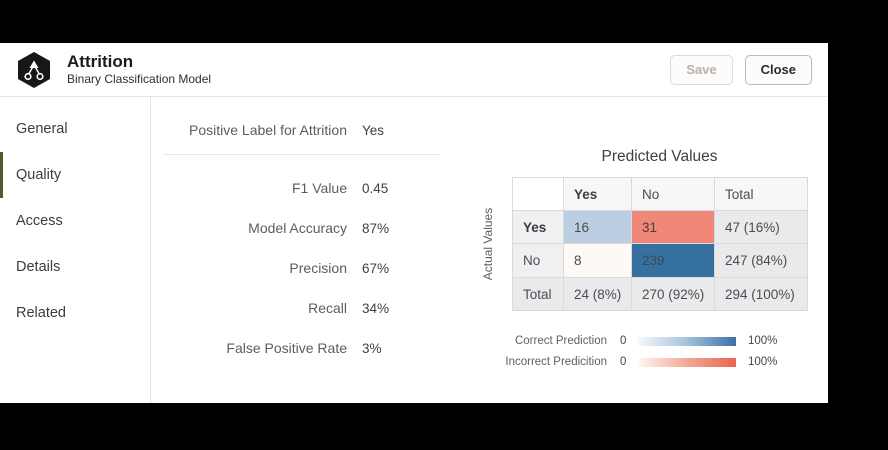 The image size is (888, 450). What do you see at coordinates (139, 79) in the screenshot?
I see `page-subtitle: Binary Classification Model` at bounding box center [139, 79].